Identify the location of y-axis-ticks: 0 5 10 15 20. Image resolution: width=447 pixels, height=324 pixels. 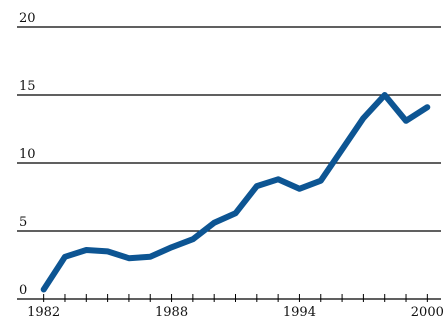
(27, 154).